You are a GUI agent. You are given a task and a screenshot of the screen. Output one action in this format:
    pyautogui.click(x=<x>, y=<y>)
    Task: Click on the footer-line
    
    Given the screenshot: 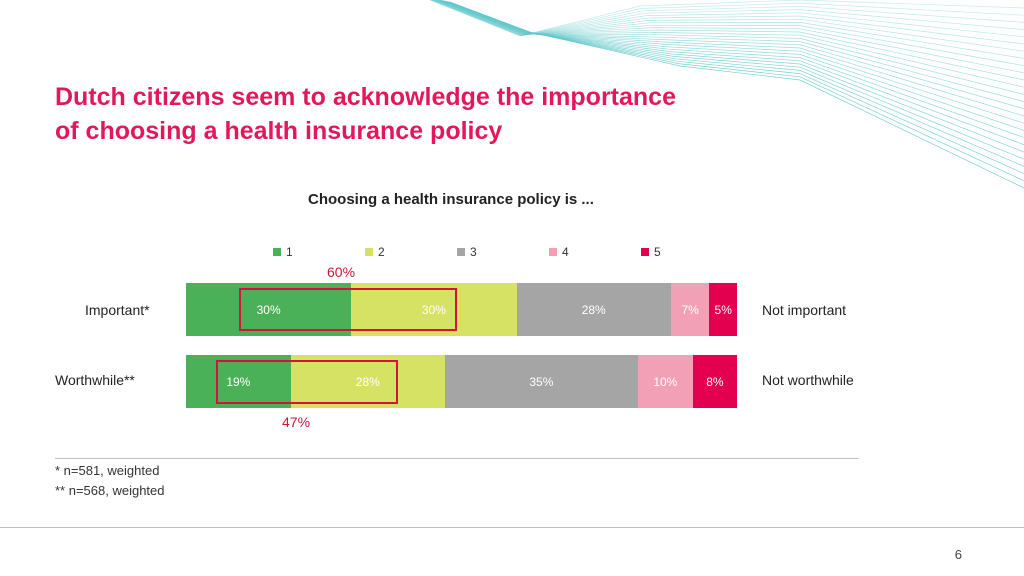 What is the action you would take?
    pyautogui.click(x=512, y=527)
    